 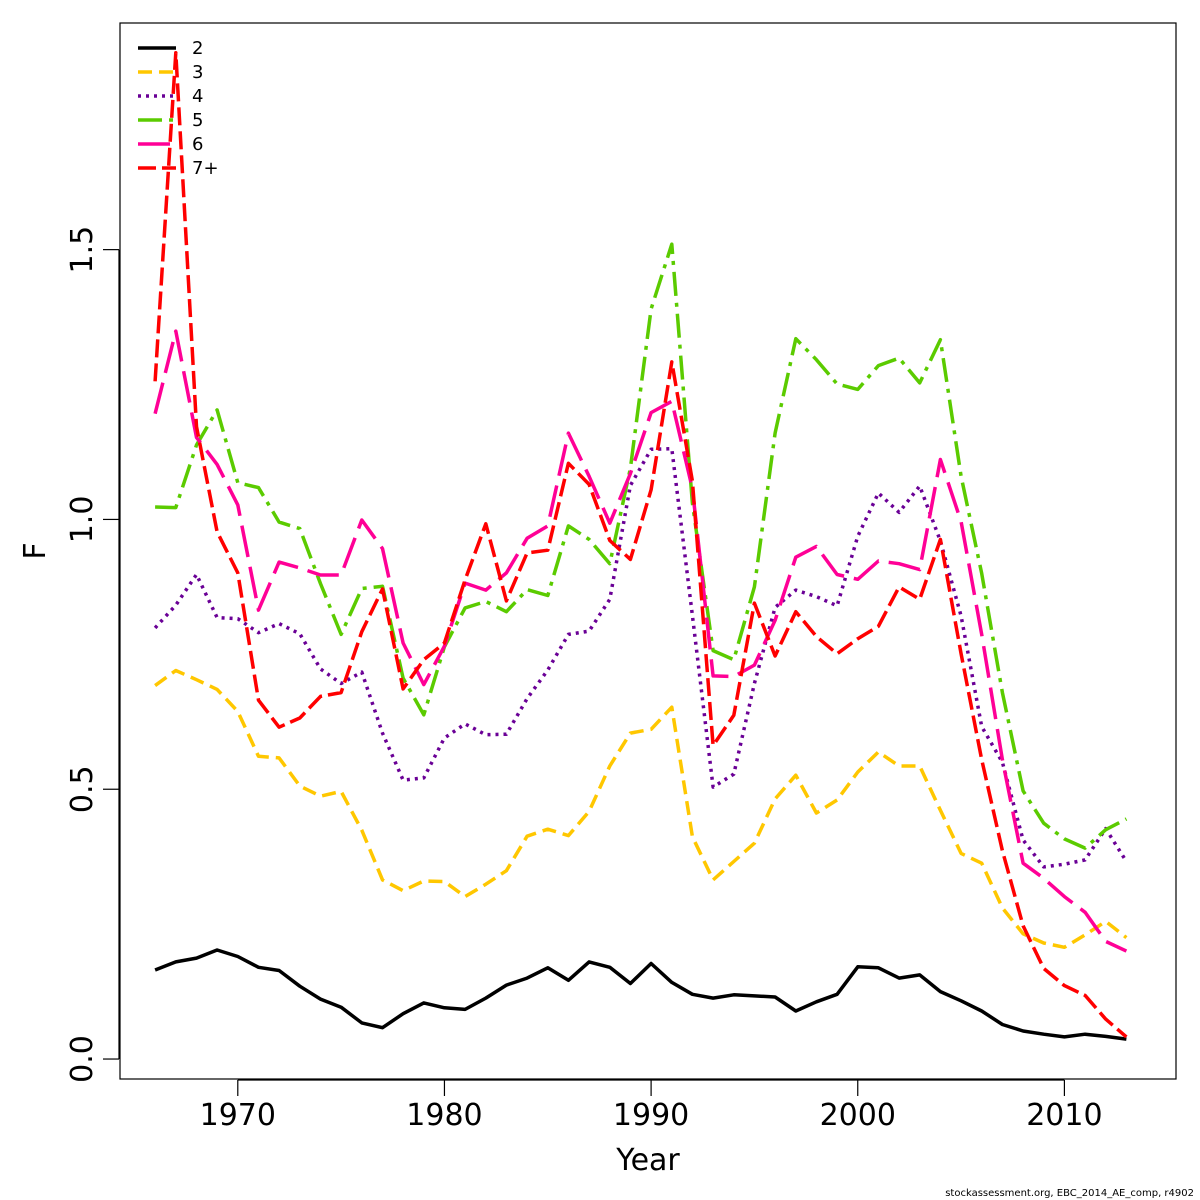 What do you see at coordinates (205, 168) in the screenshot?
I see `legend-label: 7+` at bounding box center [205, 168].